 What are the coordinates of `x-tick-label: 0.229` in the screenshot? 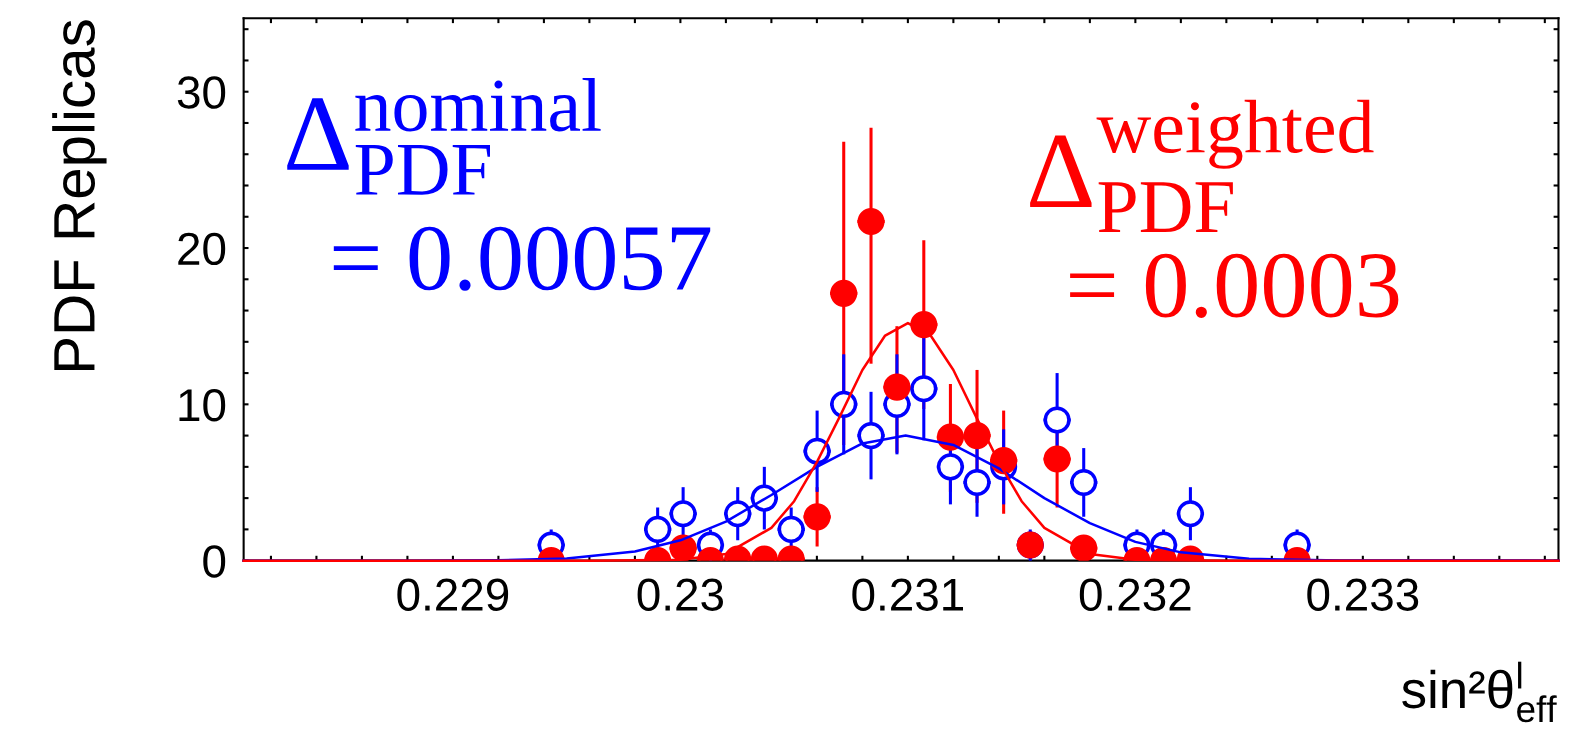 It's located at (453, 594).